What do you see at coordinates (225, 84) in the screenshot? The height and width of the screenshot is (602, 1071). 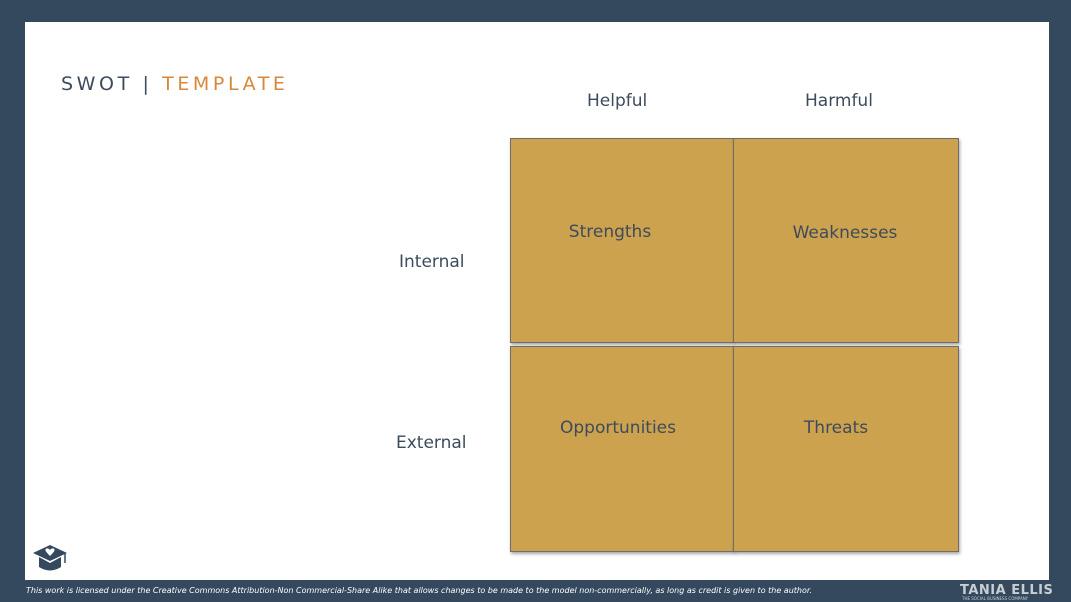 I see `title-template: TEMPLATE` at bounding box center [225, 84].